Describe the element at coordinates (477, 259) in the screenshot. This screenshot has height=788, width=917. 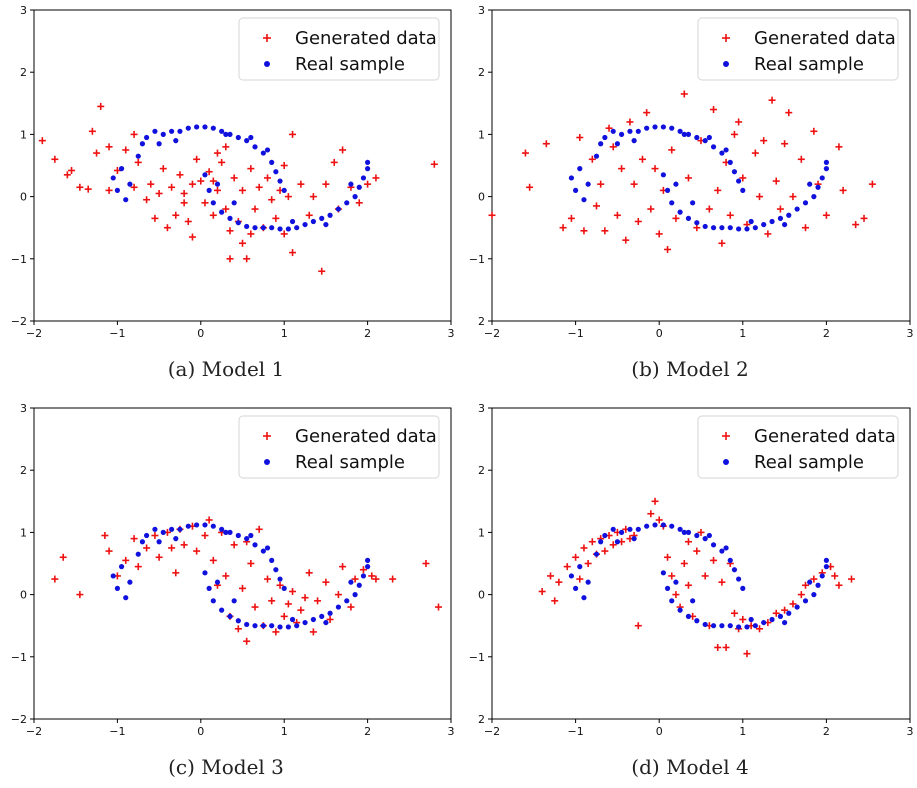
I see `y-tick-label: −1` at that location.